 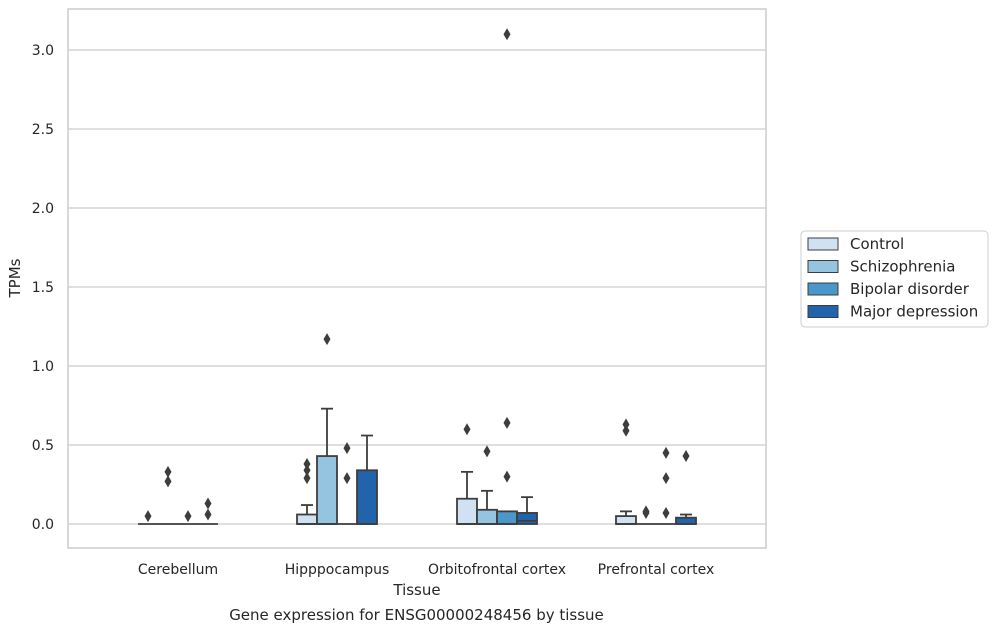 I want to click on legend-box, so click(x=894, y=279).